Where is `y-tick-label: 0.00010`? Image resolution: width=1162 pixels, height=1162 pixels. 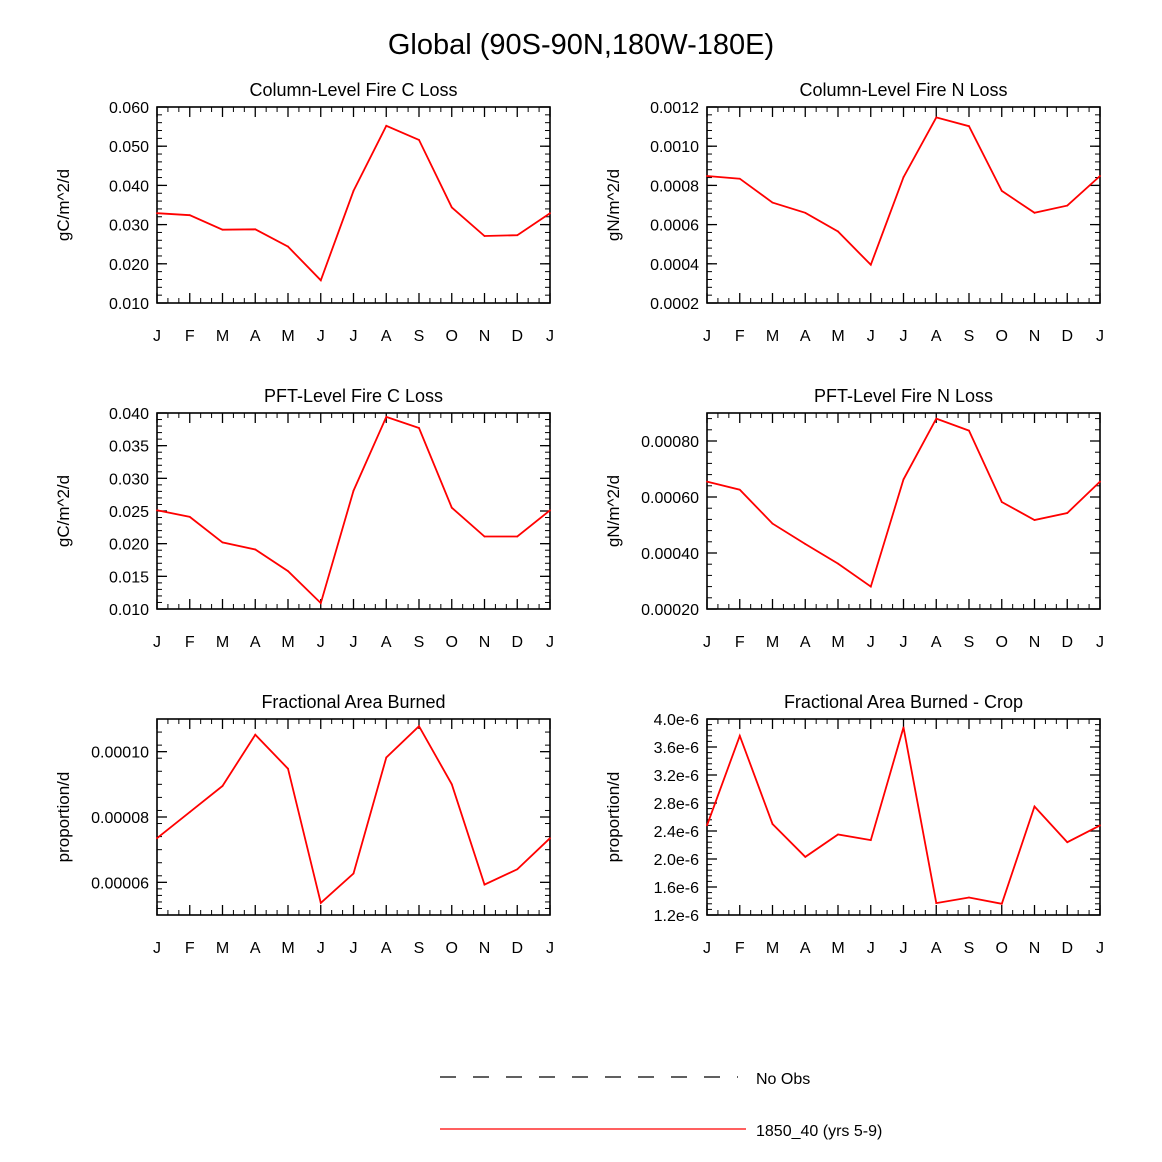 y-tick-label: 0.00010 is located at coordinates (120, 753).